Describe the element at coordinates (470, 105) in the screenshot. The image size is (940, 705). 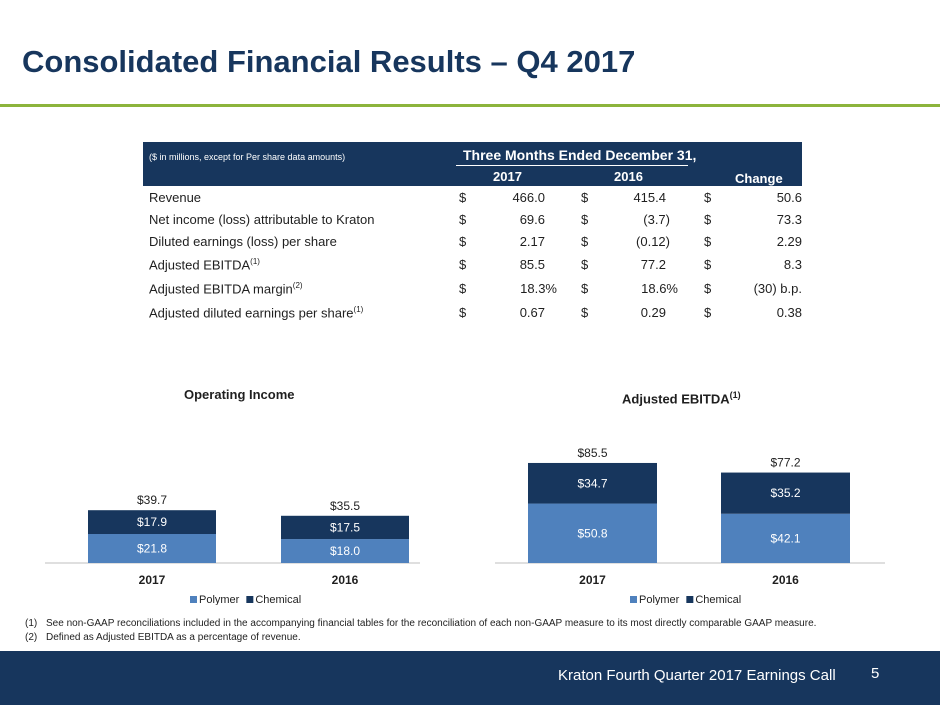
I see `title-divider` at that location.